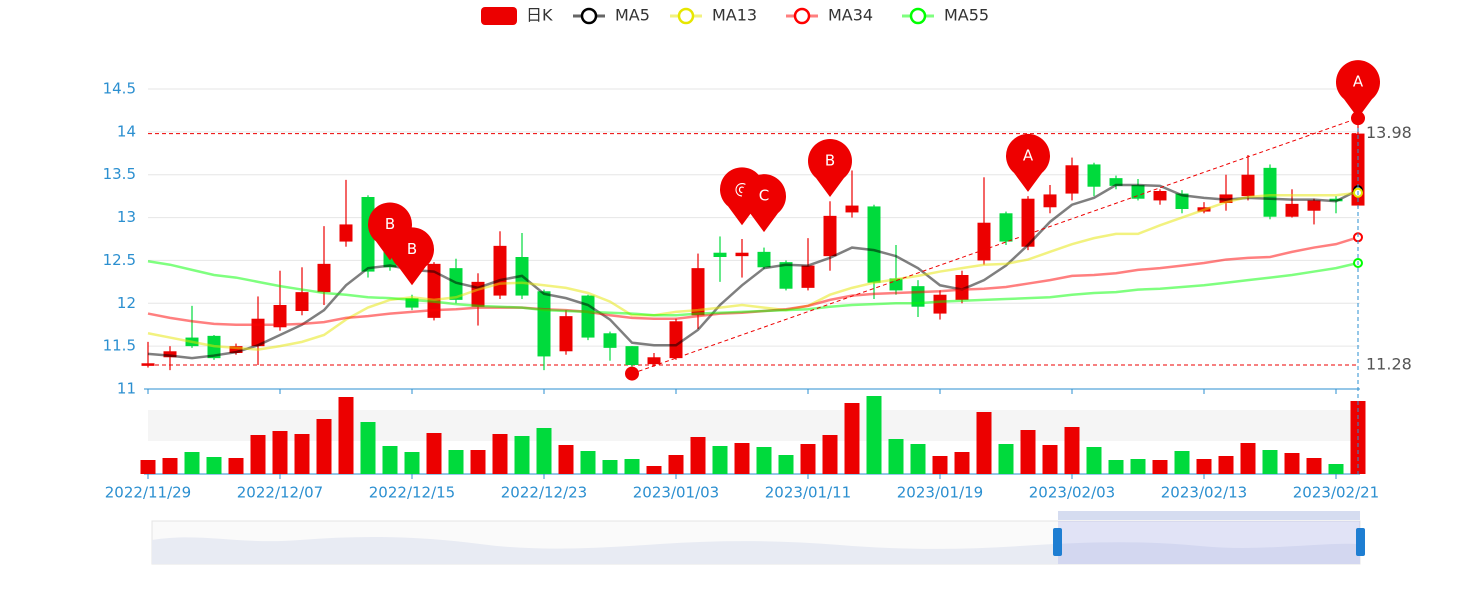 The height and width of the screenshot is (600, 1476). Describe the element at coordinates (148, 493) in the screenshot. I see `x-tick-label: 2022/11/29` at that location.